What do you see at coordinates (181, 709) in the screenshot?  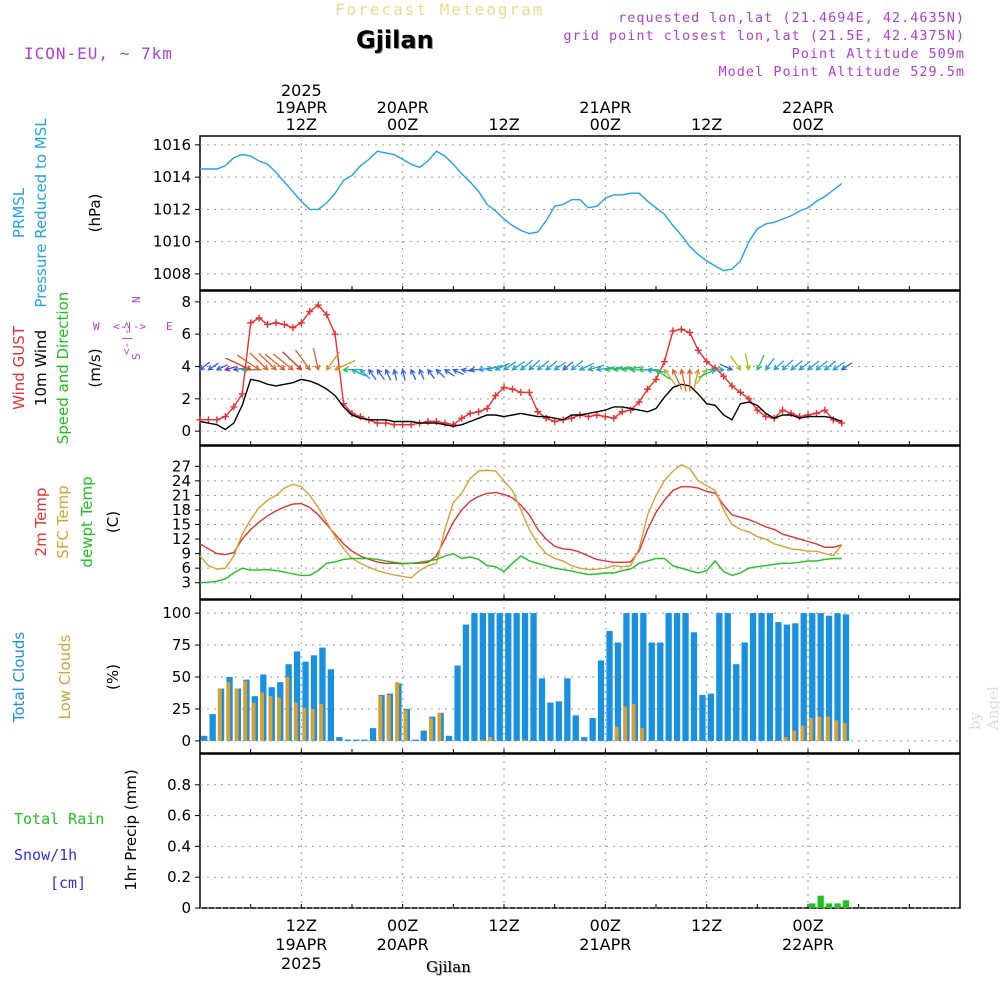 I see `y-tick-label: 25` at bounding box center [181, 709].